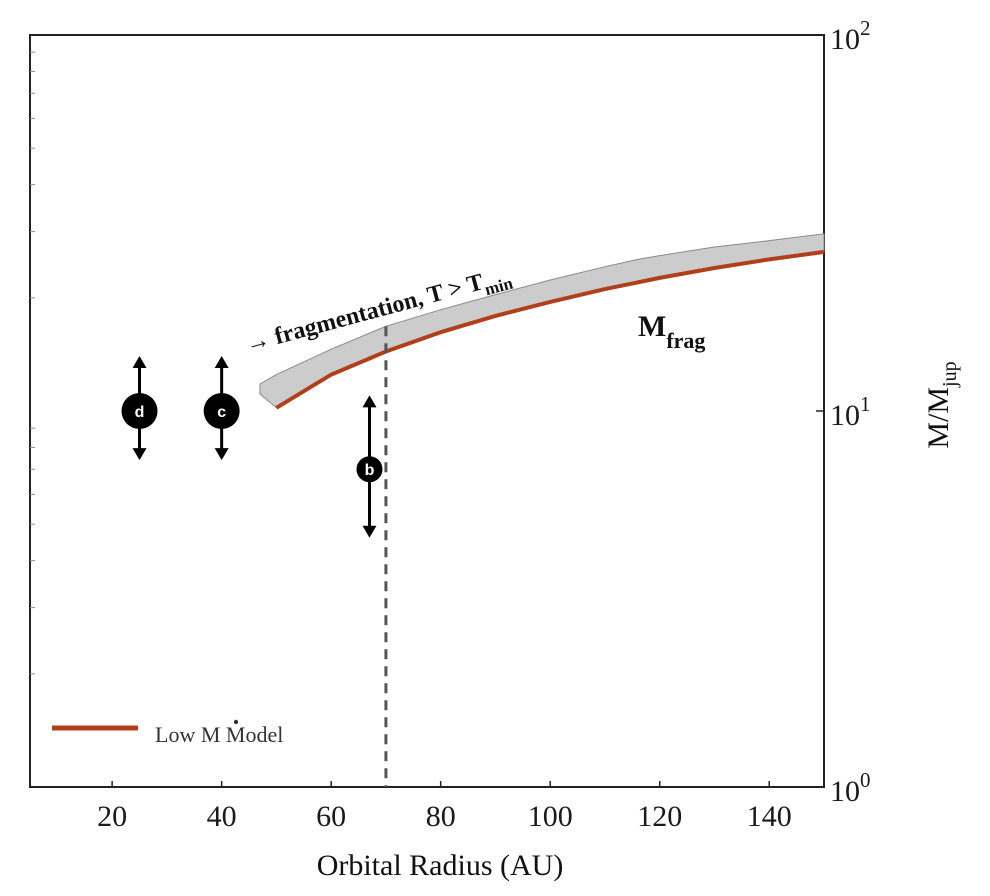 The width and height of the screenshot is (990, 896). What do you see at coordinates (950, 374) in the screenshot?
I see `y-axis-title-sub: jup` at bounding box center [950, 374].